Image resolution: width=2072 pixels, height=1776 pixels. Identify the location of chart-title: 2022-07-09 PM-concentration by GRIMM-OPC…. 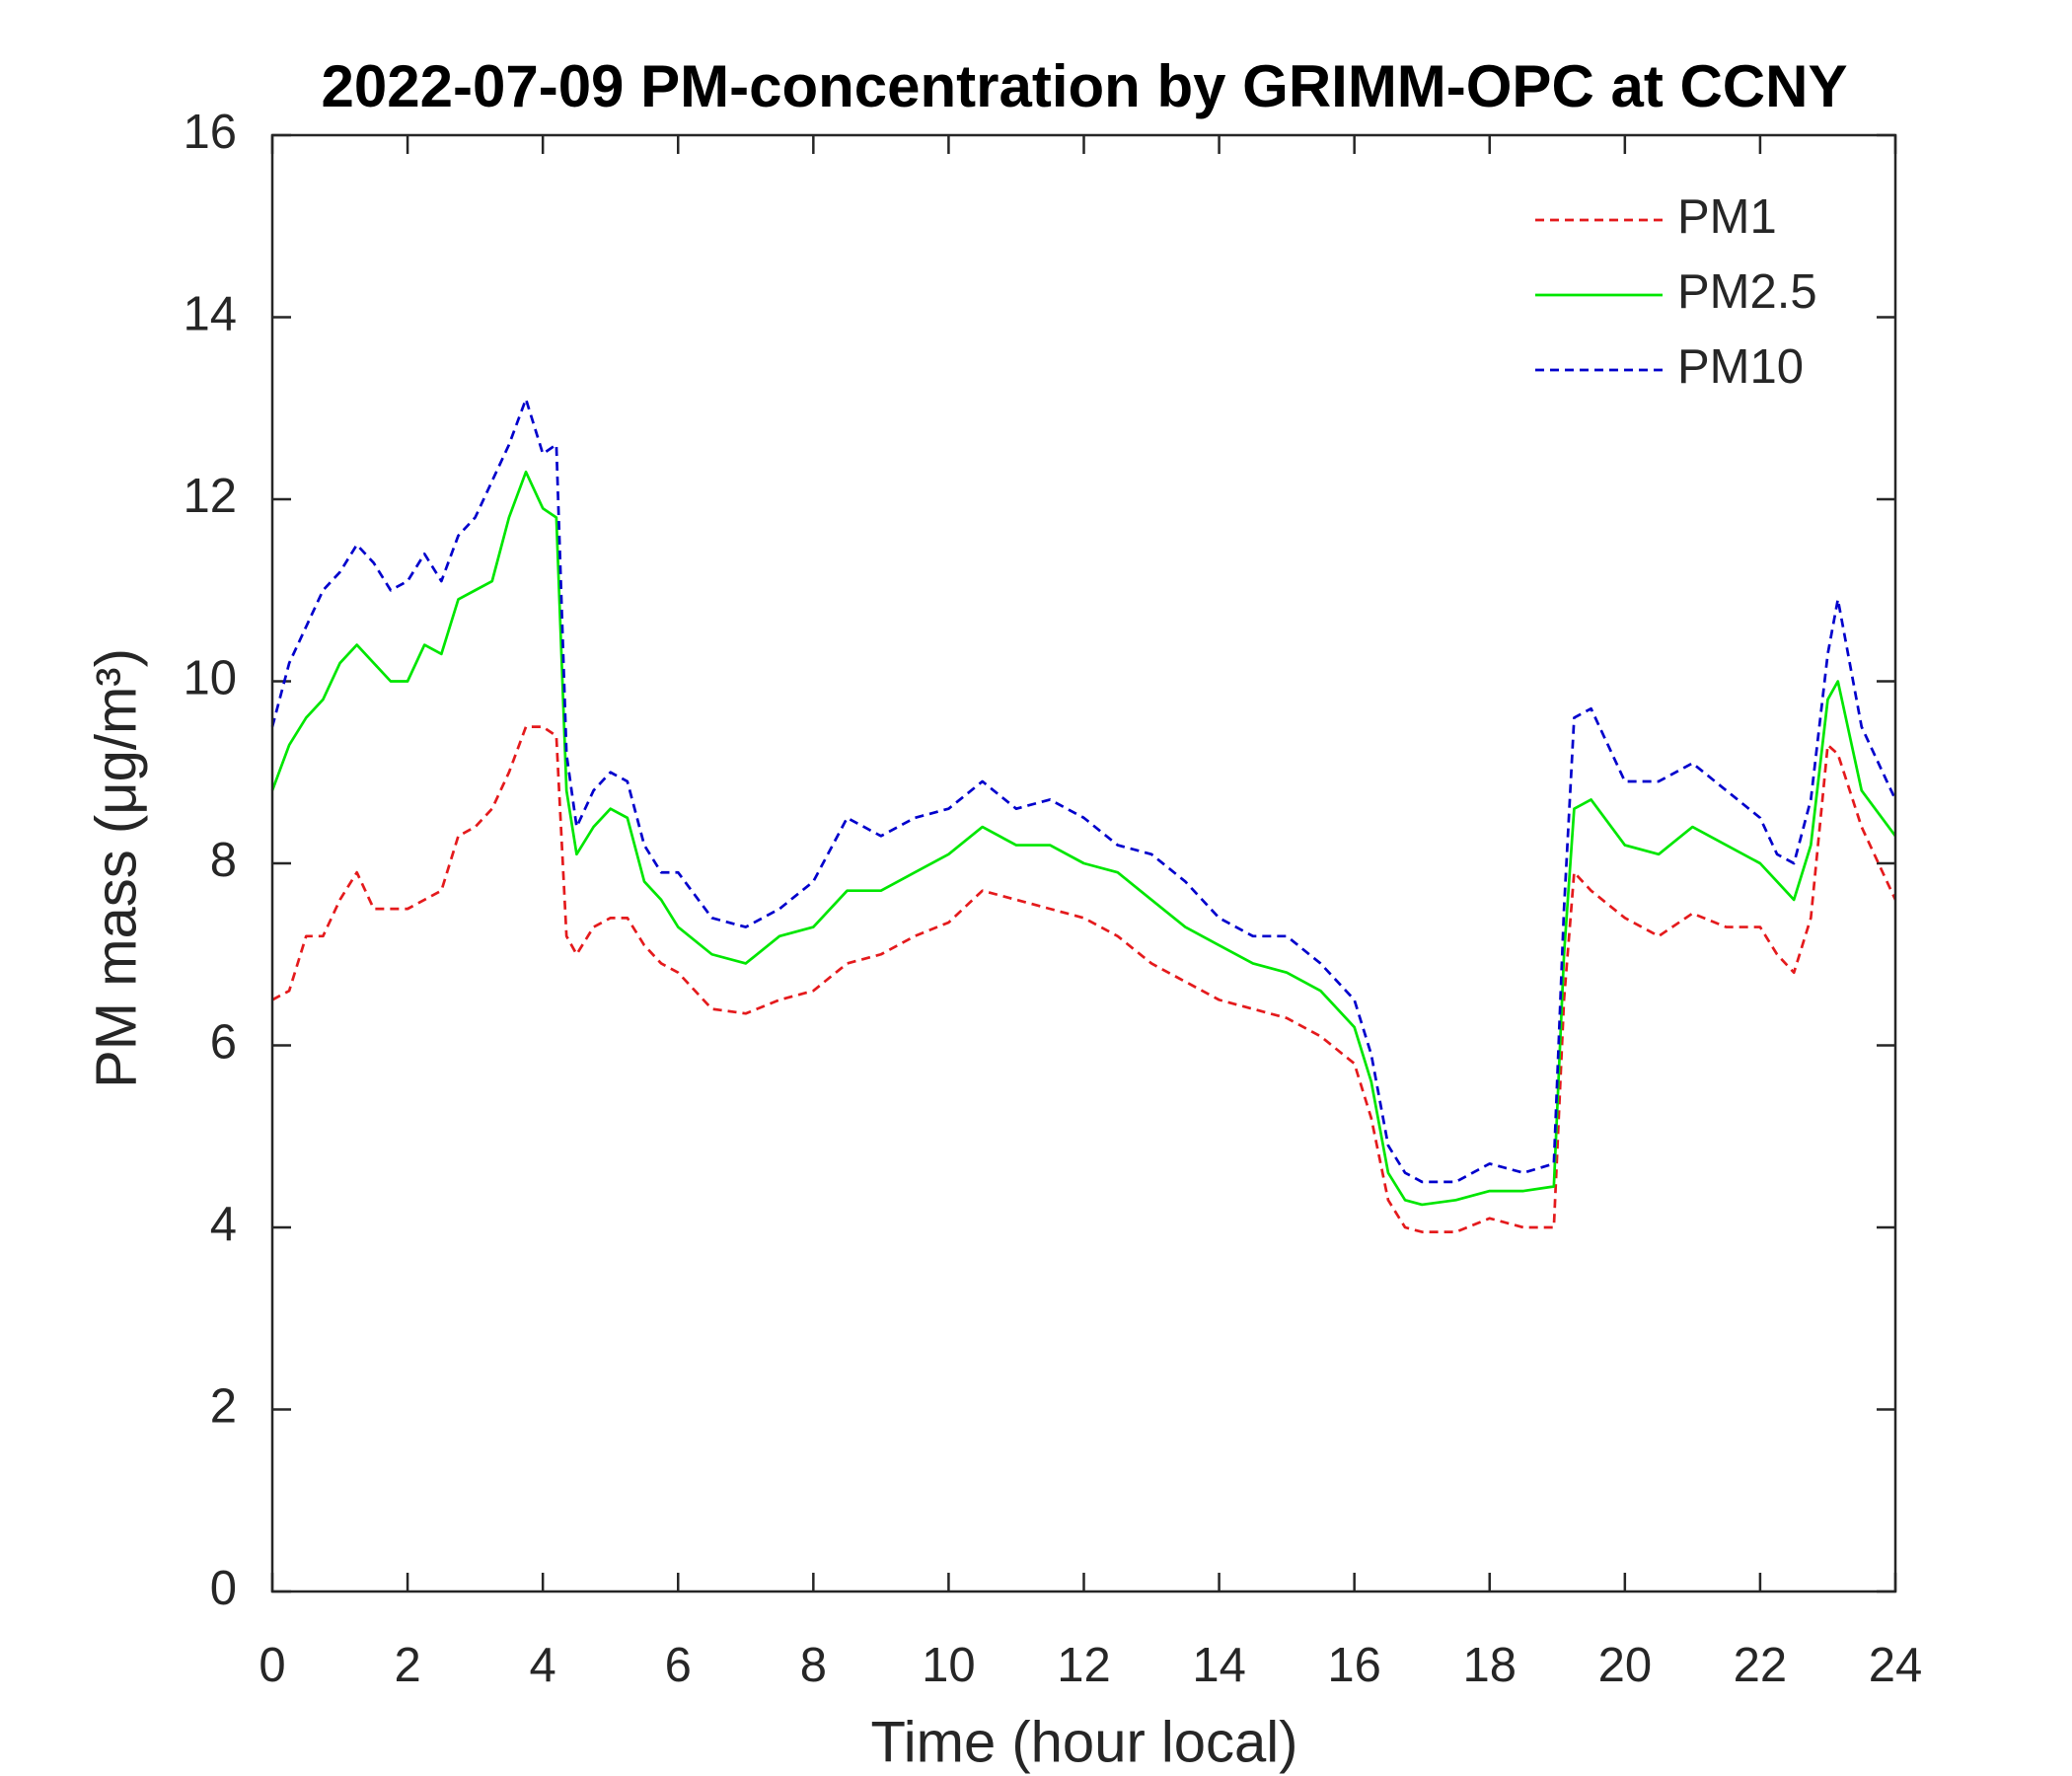
(1085, 86).